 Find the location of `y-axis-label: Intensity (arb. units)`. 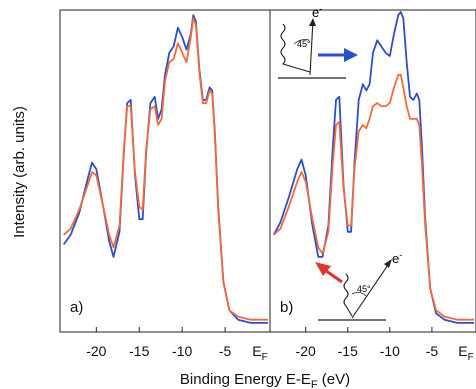

y-axis-label: Intensity (arb. units) is located at coordinates (19, 172).